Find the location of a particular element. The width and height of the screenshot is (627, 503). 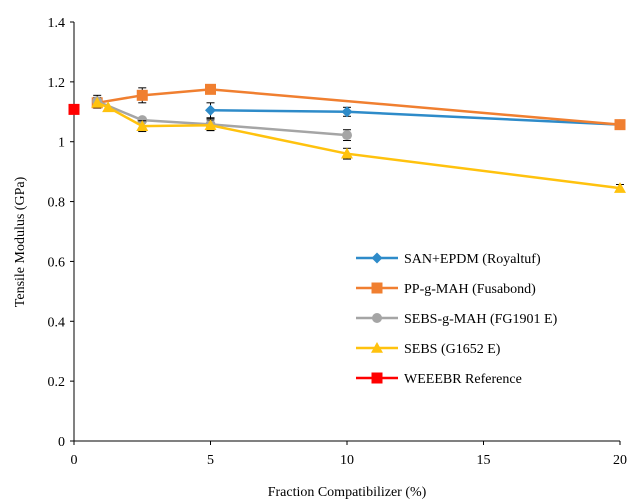

y-tick-label: 0 is located at coordinates (61, 442).